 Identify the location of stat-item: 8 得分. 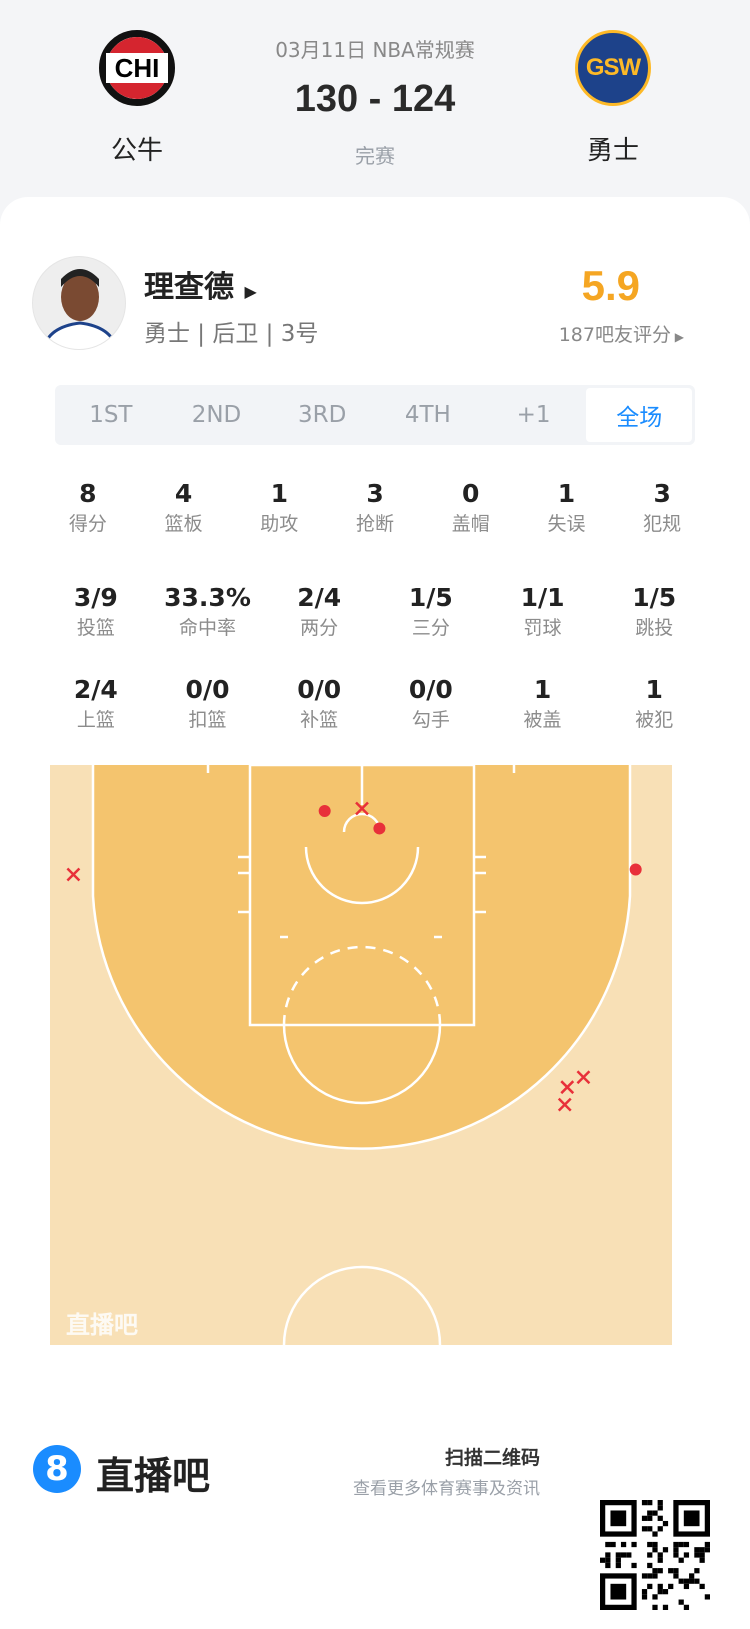
(88, 508).